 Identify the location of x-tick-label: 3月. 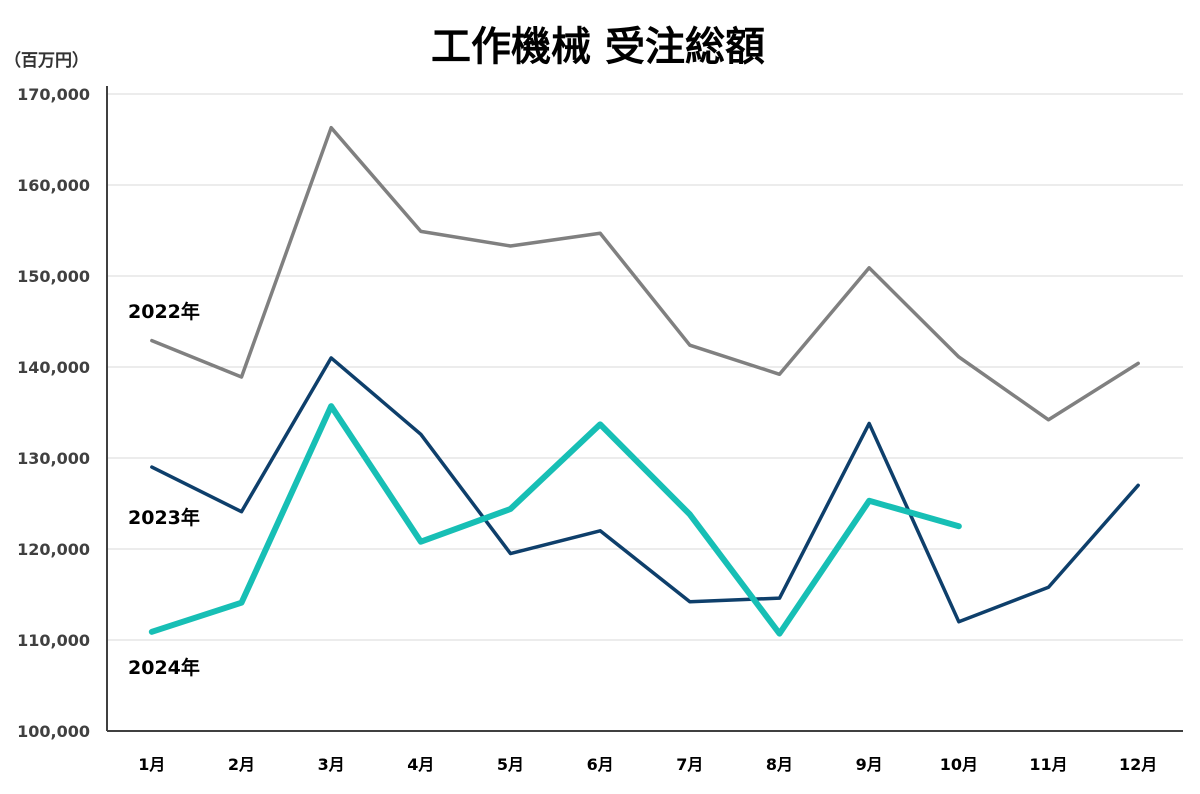
(331, 764).